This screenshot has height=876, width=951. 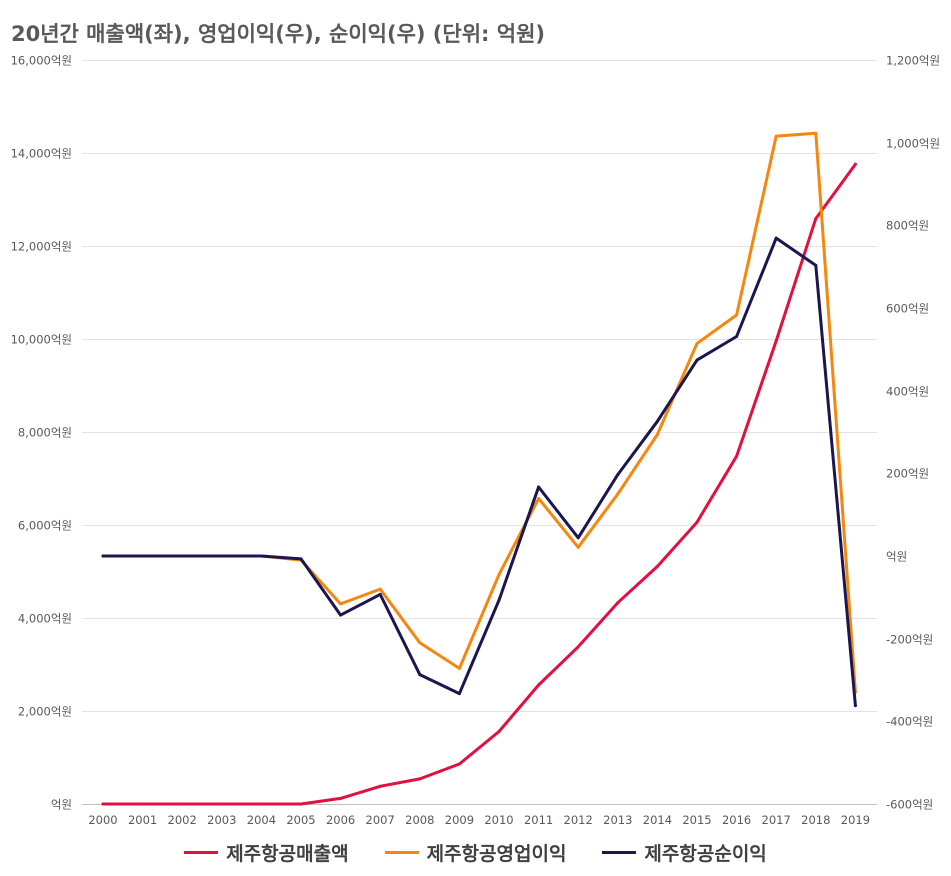 I want to click on right-tick-label: 400억원, so click(x=907, y=392).